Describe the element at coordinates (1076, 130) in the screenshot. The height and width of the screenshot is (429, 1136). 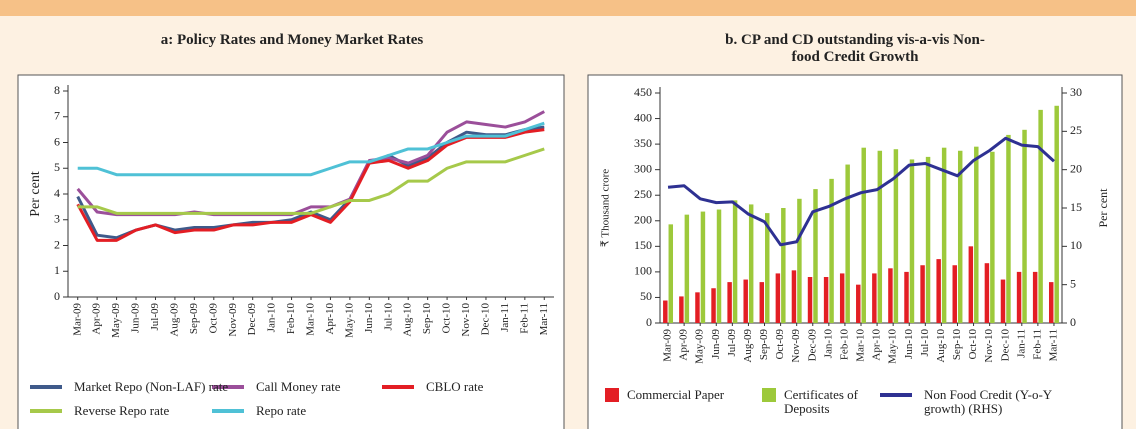
I see `y2-tick-label: 25` at that location.